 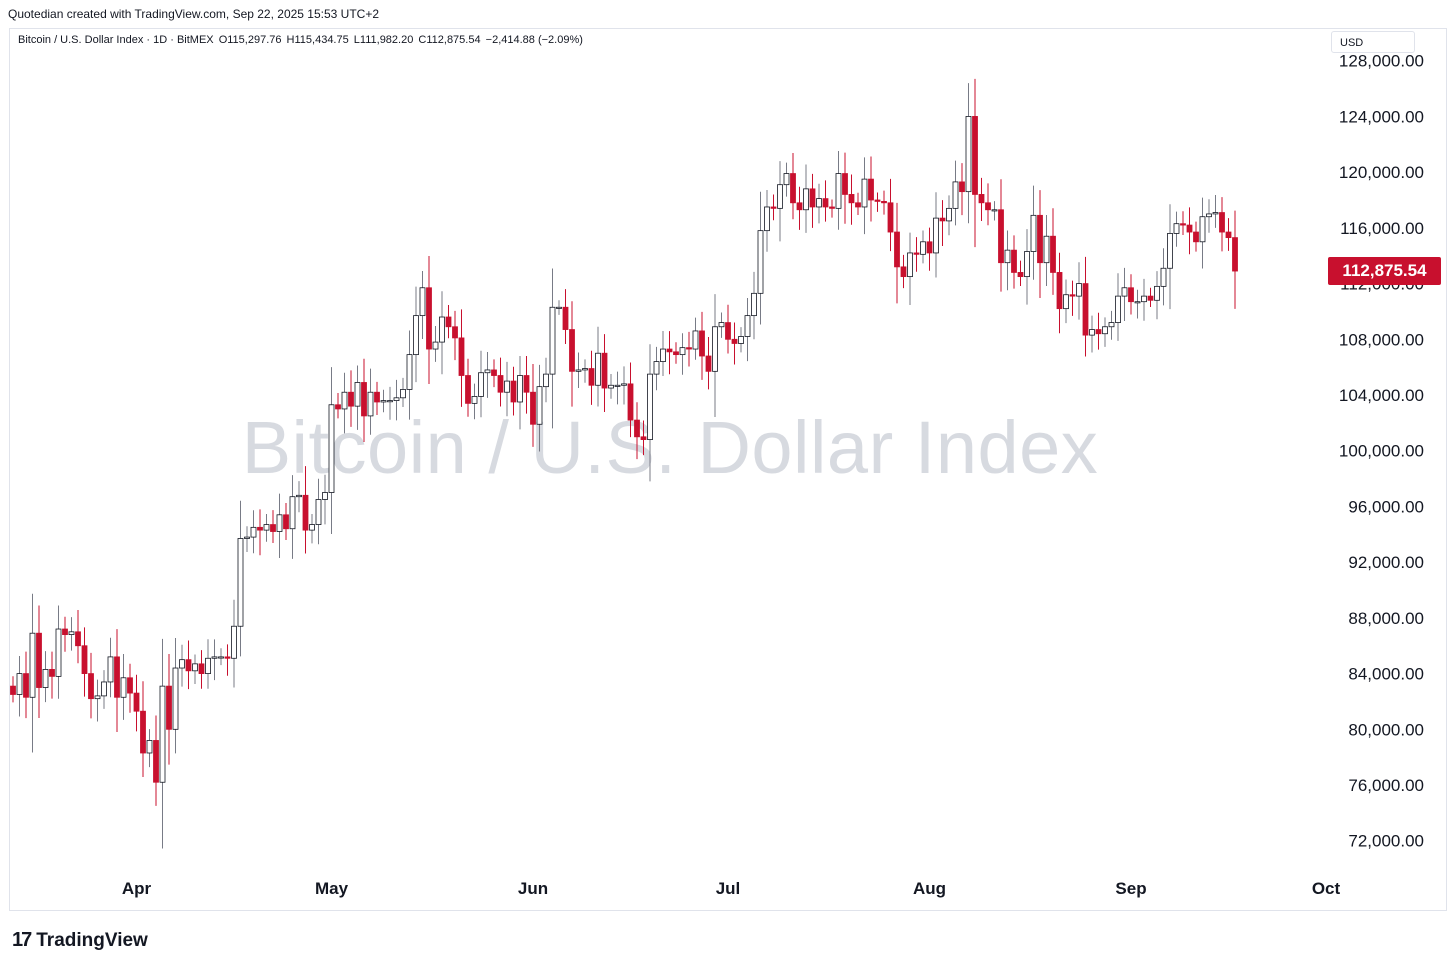 What do you see at coordinates (1386, 506) in the screenshot?
I see `y-tick-label: 96,000.00` at bounding box center [1386, 506].